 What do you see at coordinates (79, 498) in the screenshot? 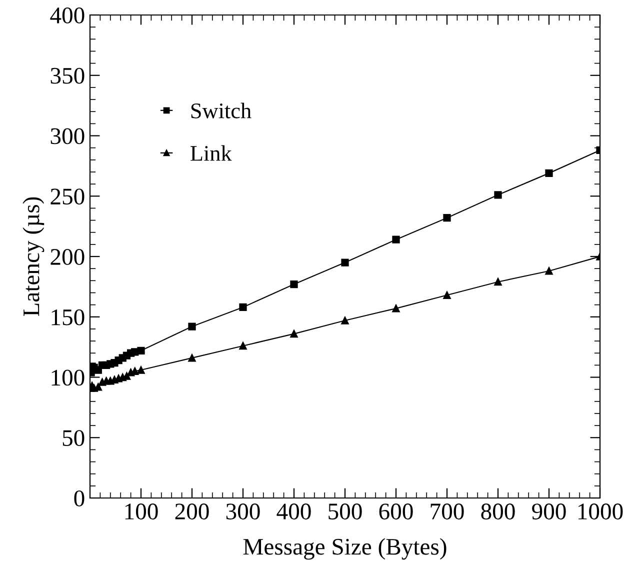
I see `y-tick-label: 0` at bounding box center [79, 498].